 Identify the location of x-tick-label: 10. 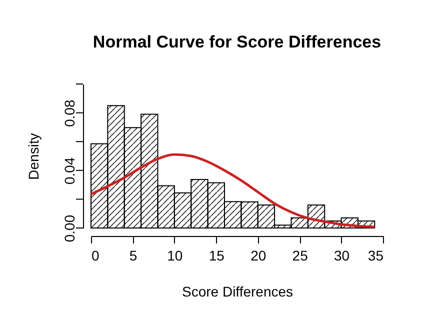
(175, 256).